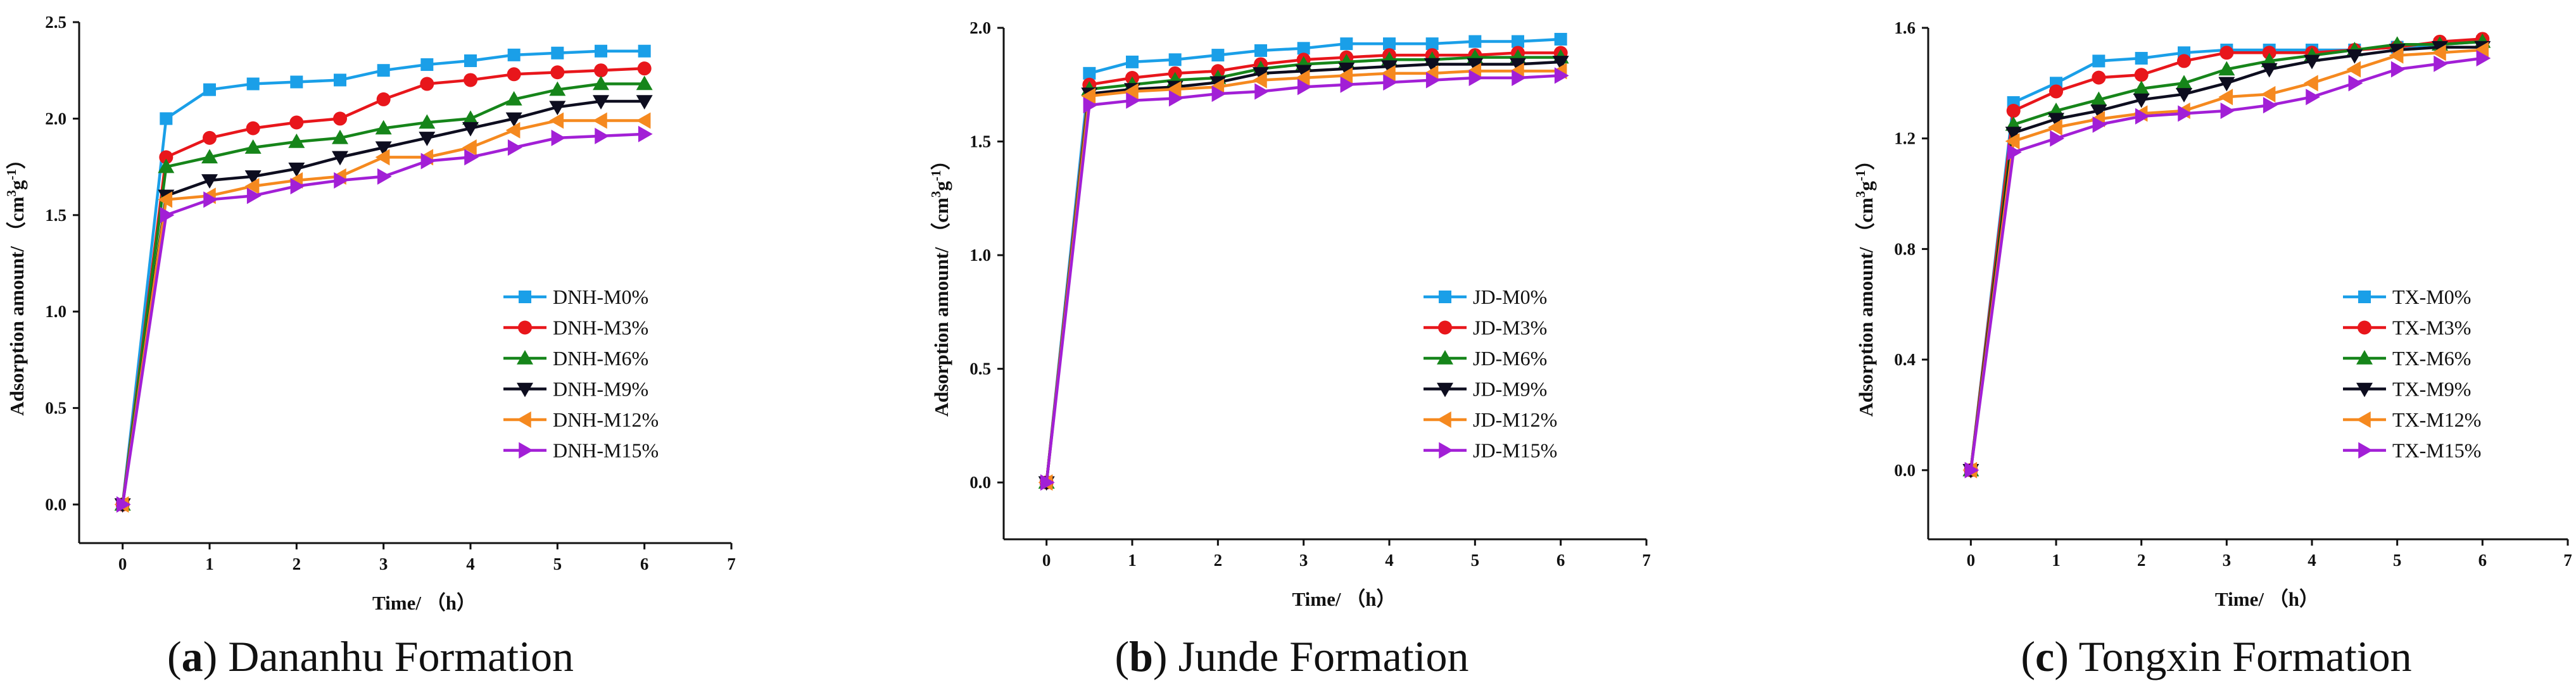  Describe the element at coordinates (1311, 656) in the screenshot. I see `caption-title: ) Junde Formation` at that location.